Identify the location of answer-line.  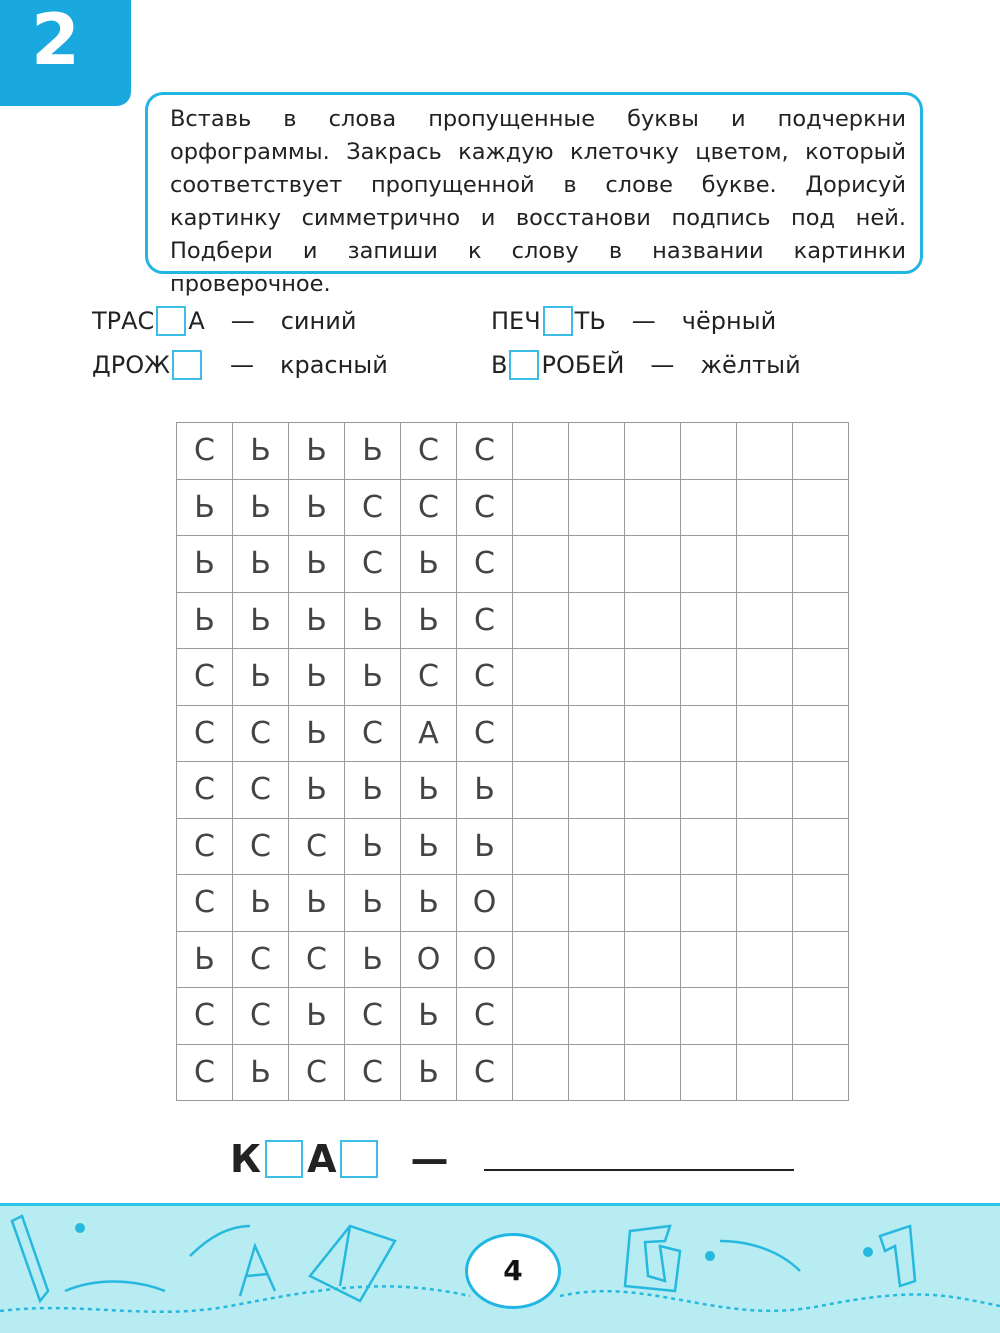
(639, 1170).